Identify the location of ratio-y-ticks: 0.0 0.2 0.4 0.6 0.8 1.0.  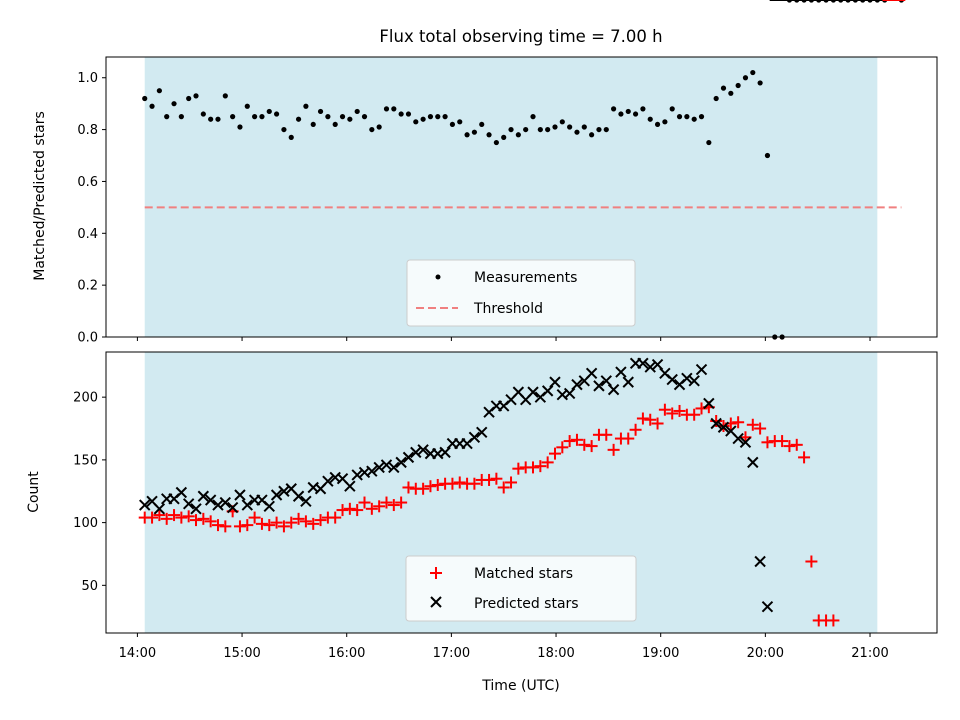
(91, 208).